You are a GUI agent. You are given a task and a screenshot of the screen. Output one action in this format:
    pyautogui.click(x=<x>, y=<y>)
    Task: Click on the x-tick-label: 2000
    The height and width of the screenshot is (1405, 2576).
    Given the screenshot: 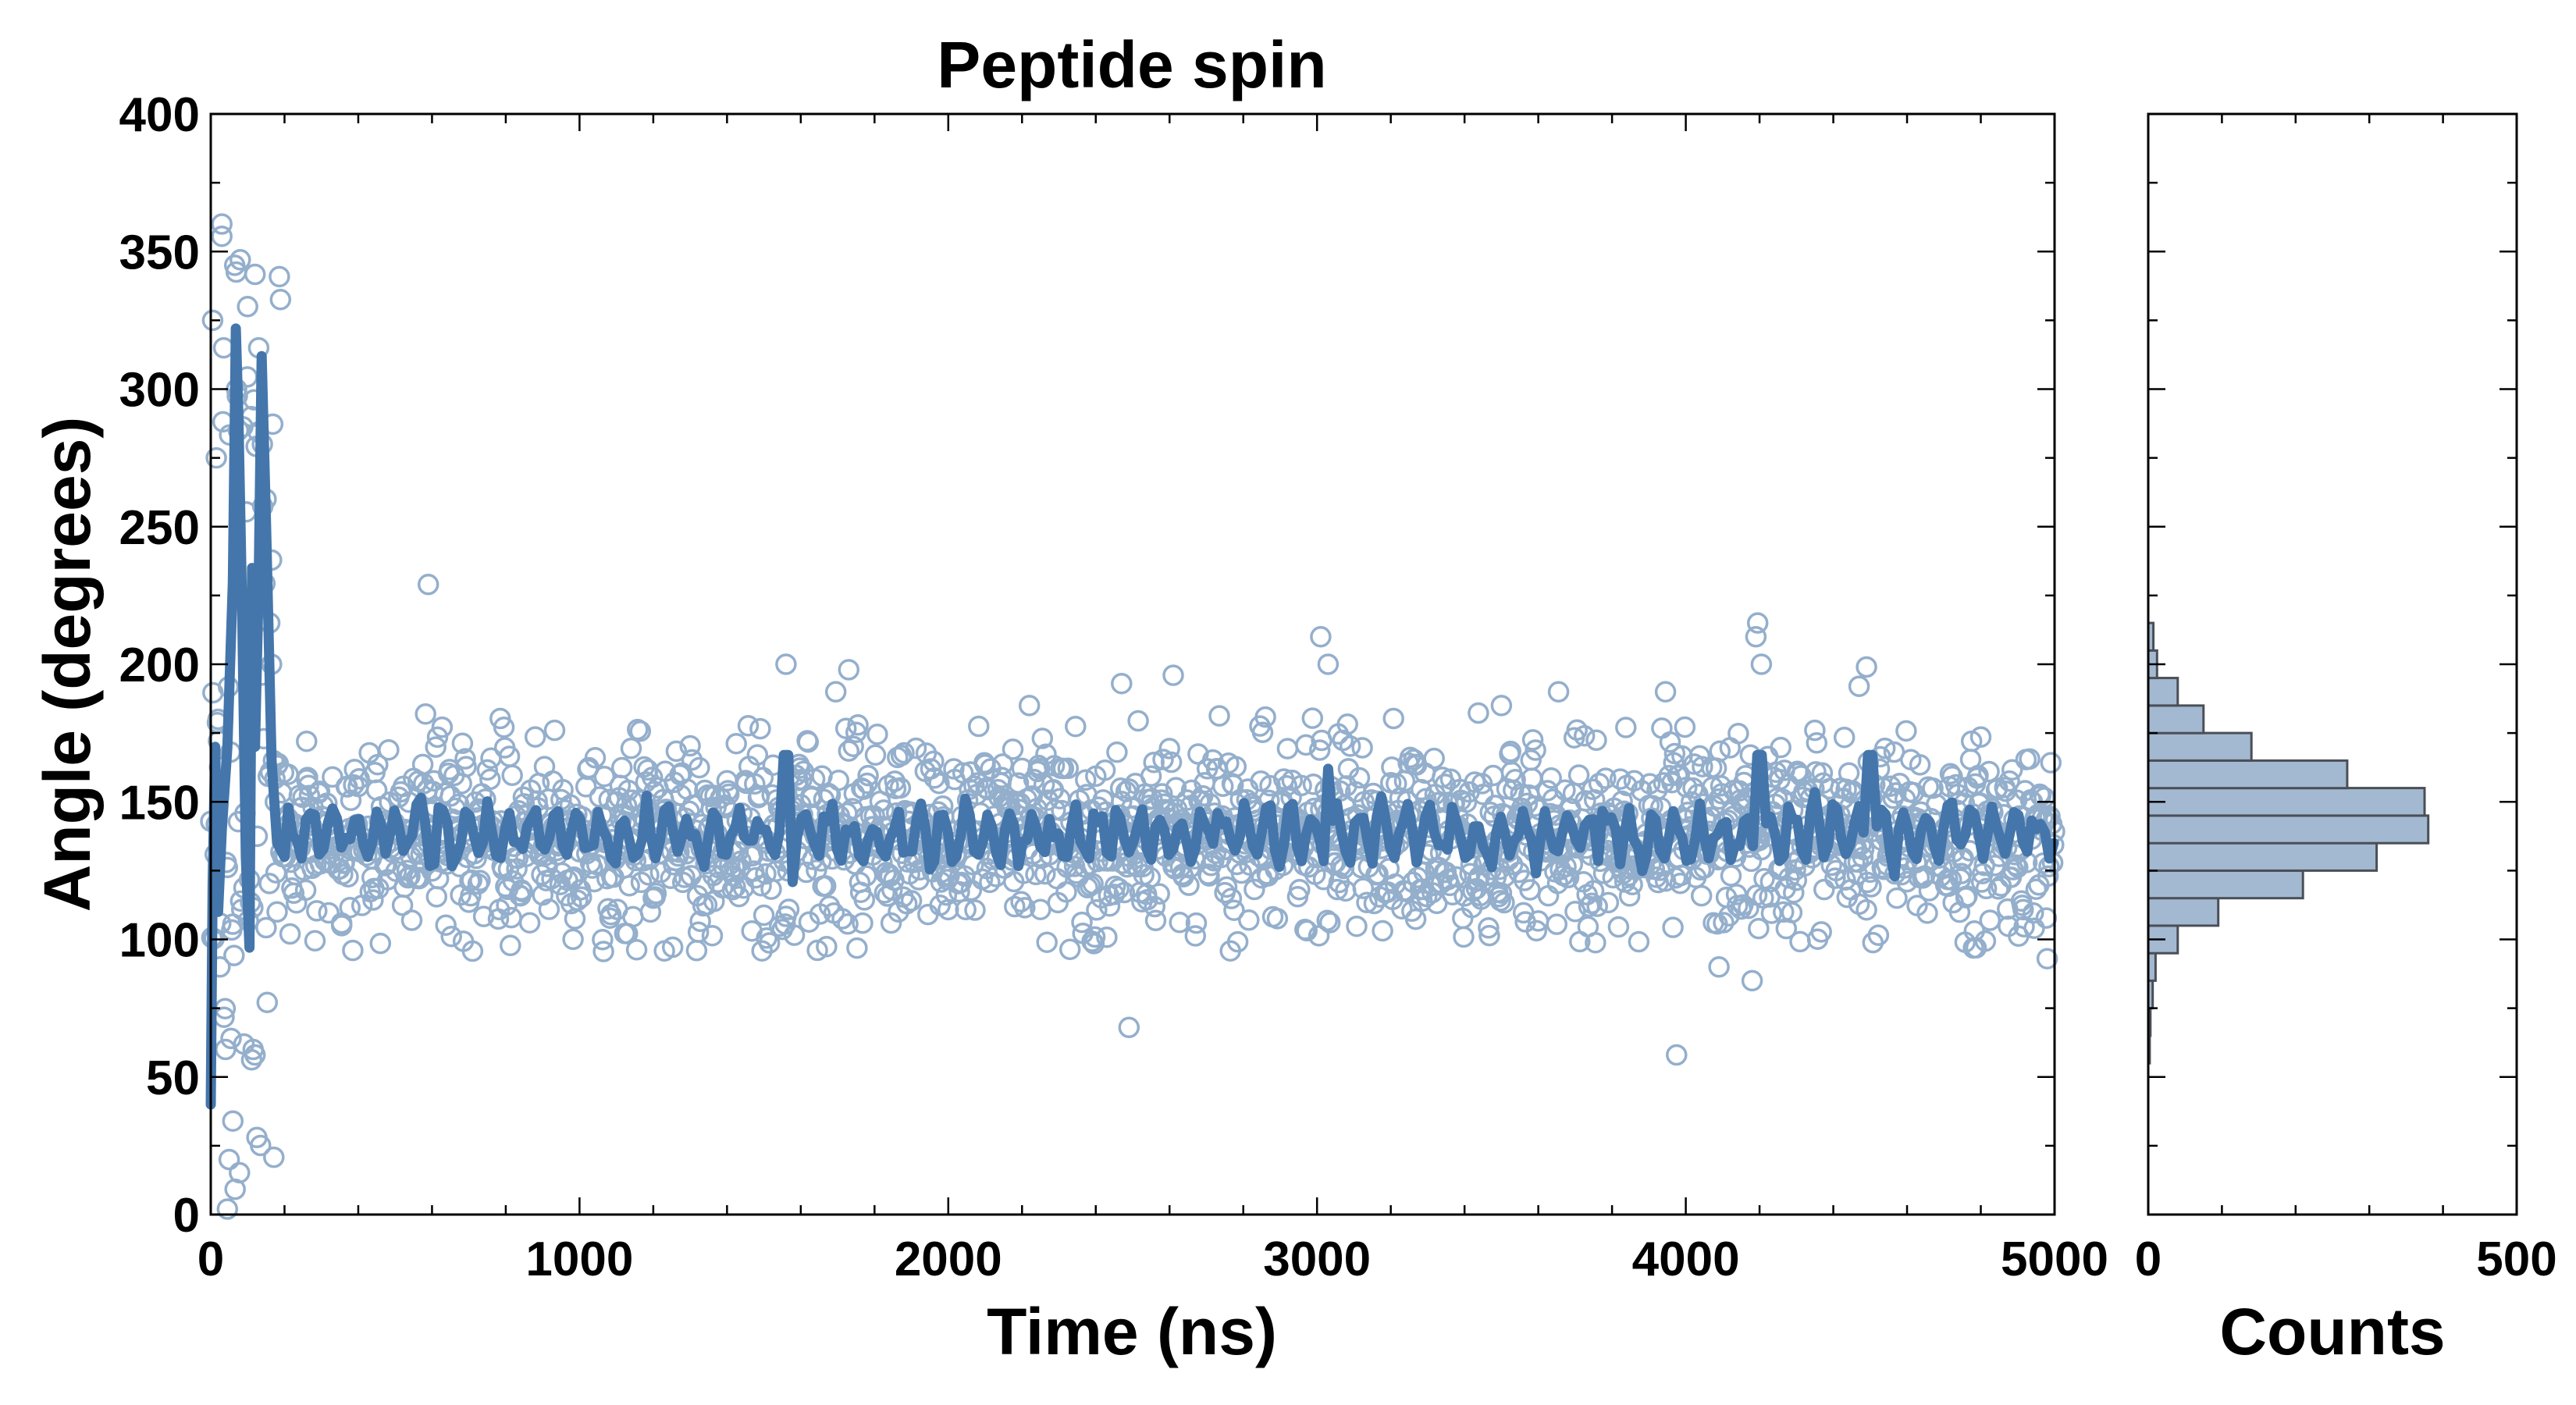 What is the action you would take?
    pyautogui.click(x=949, y=1259)
    